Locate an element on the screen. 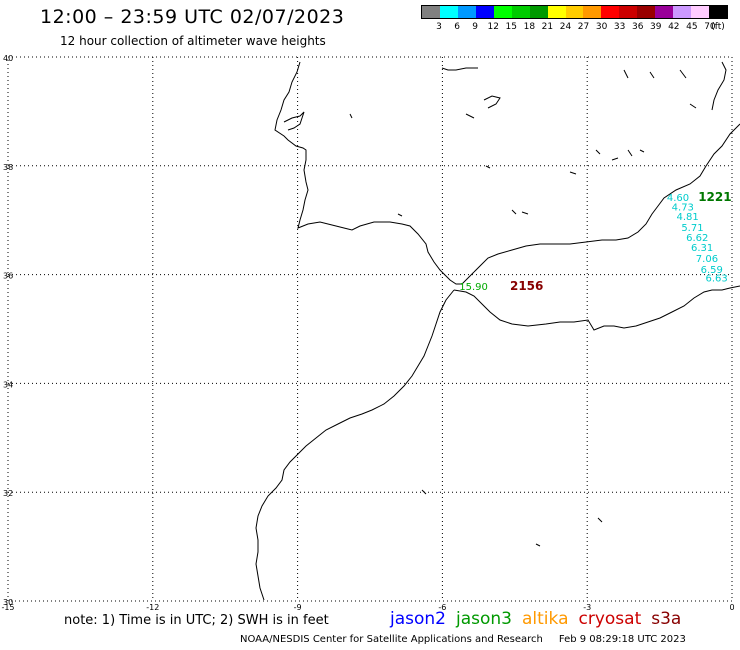 The height and width of the screenshot is (650, 740). wave-height-value: 5.71 is located at coordinates (692, 228).